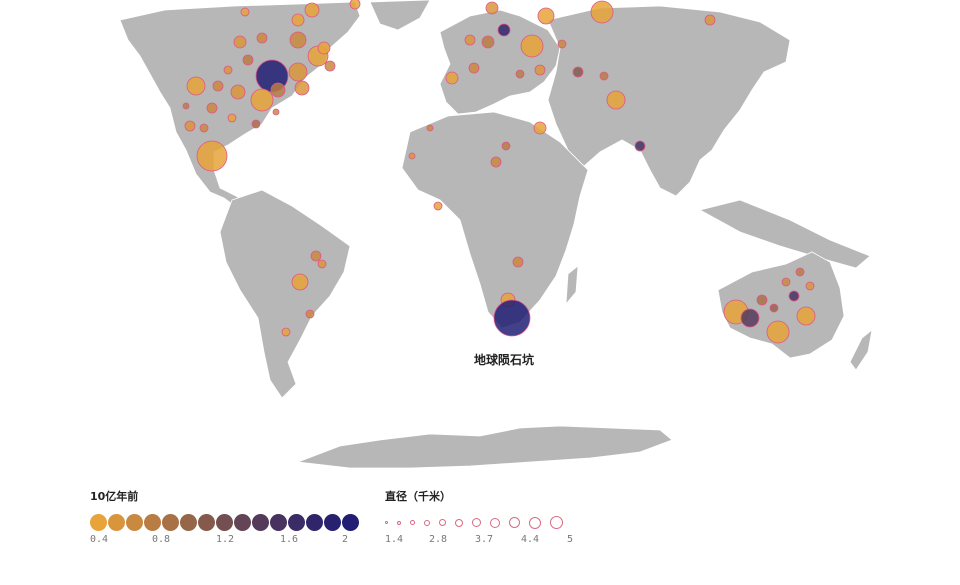  I want to click on age-tick: 2, so click(345, 539).